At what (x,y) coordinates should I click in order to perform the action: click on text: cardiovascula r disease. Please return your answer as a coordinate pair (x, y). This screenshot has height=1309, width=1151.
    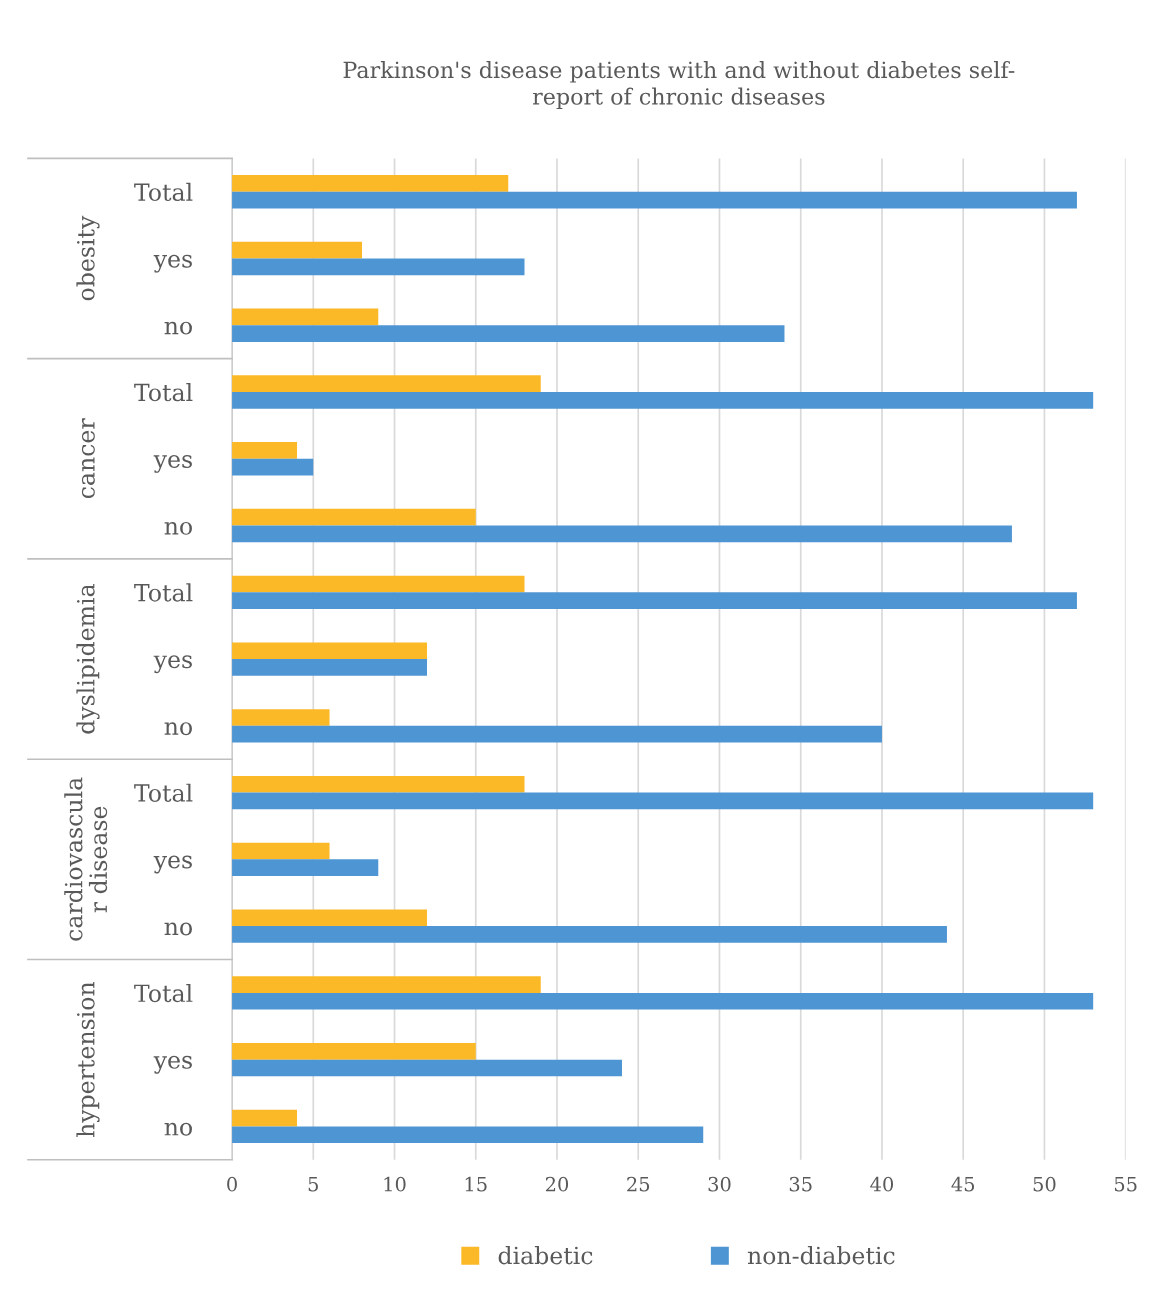
    Looking at the image, I should click on (86, 859).